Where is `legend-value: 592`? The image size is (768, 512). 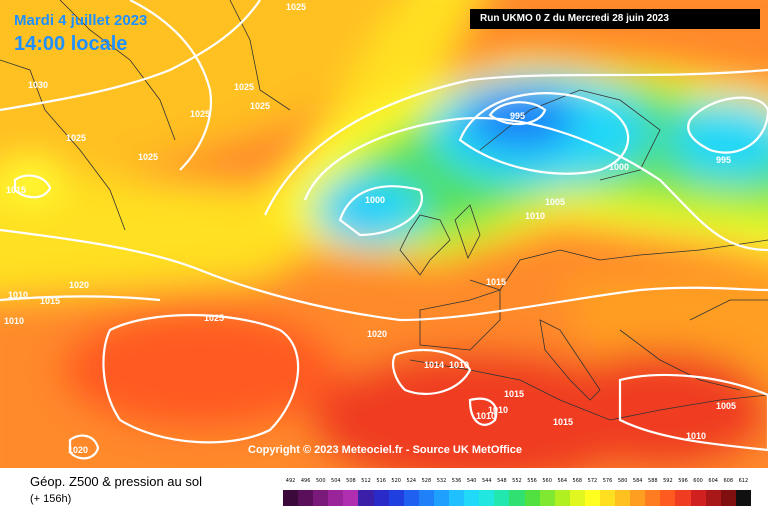
legend-value: 592 is located at coordinates (668, 481).